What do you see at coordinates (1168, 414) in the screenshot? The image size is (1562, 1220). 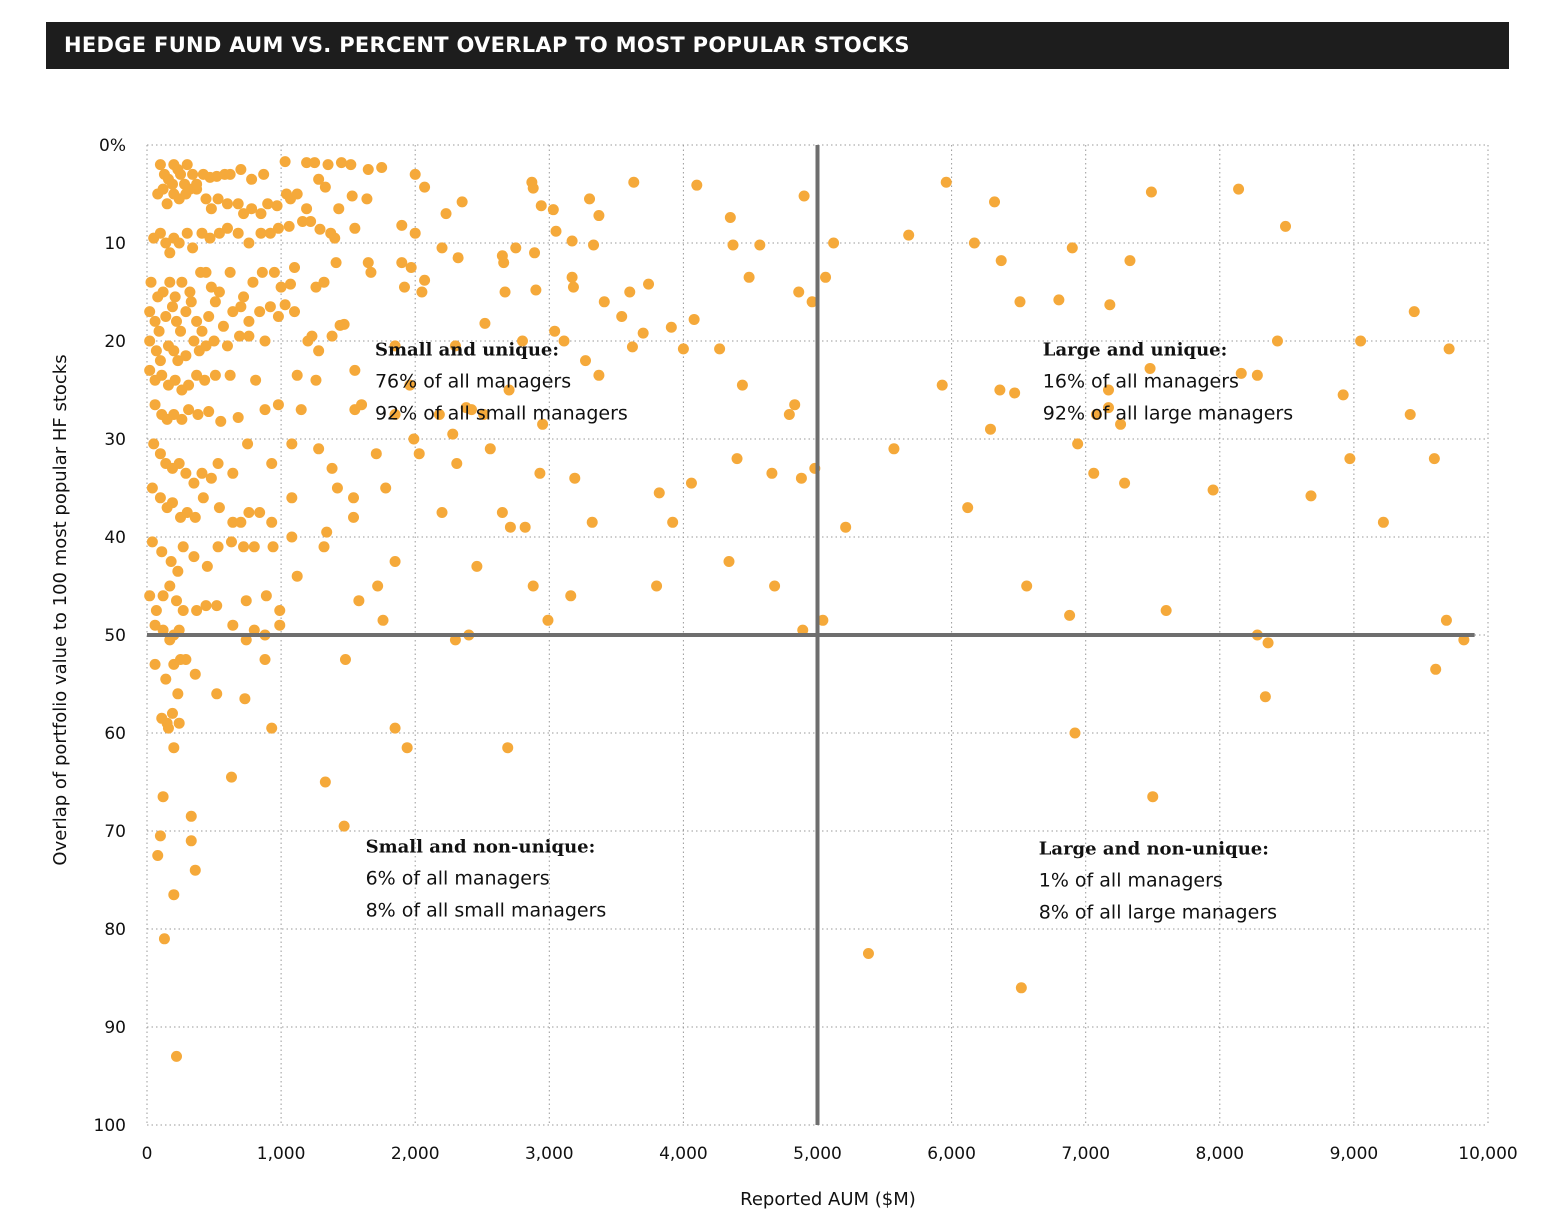 I see `annotation-large-unique-line: 92% of all large managers` at bounding box center [1168, 414].